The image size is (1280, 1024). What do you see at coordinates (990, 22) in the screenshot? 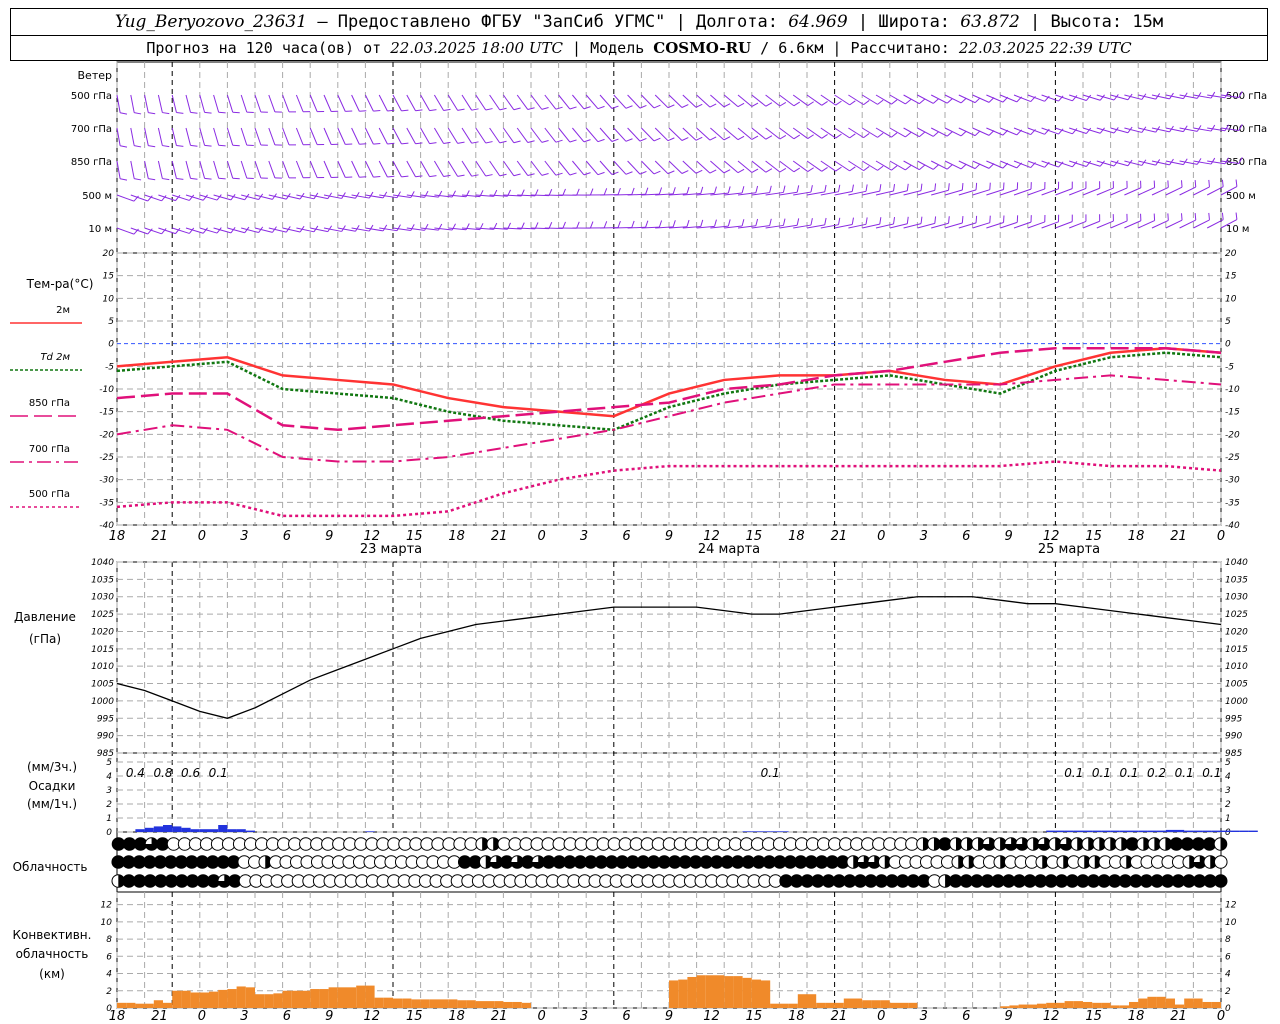
I see `lat-value: 63.872` at bounding box center [990, 22].